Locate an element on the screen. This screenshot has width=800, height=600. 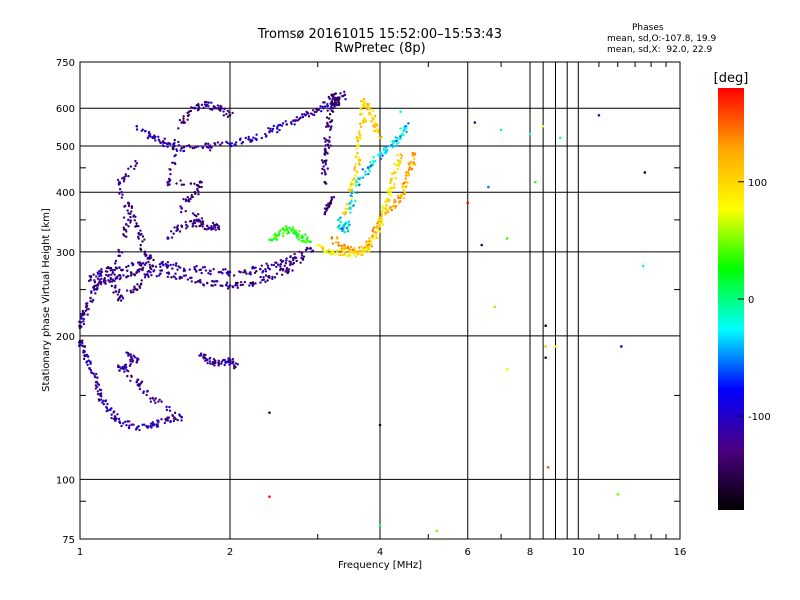
x-tick-label: 10 is located at coordinates (578, 552).